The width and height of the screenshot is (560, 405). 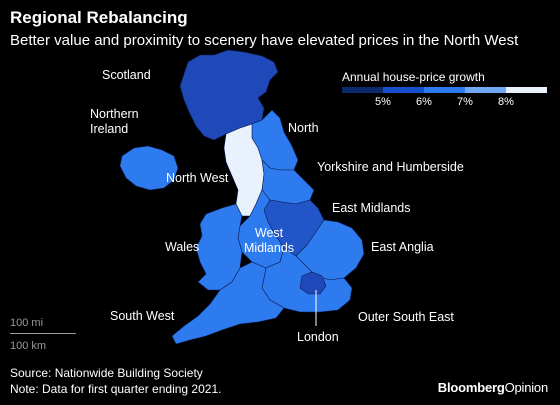 I want to click on scale-km-label: 100 km, so click(x=28, y=346).